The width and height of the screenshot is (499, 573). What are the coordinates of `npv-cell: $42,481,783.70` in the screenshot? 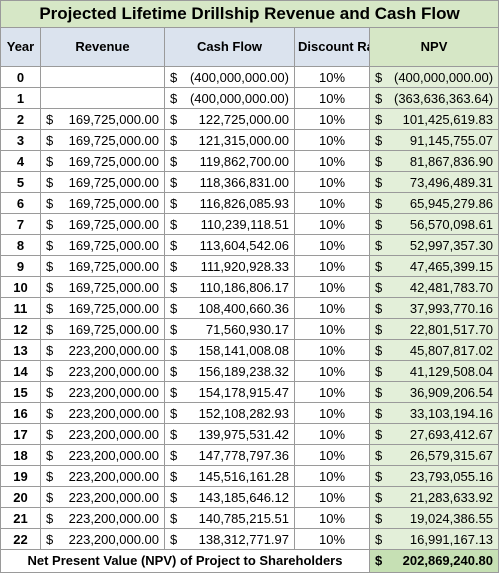 It's located at (433, 287).